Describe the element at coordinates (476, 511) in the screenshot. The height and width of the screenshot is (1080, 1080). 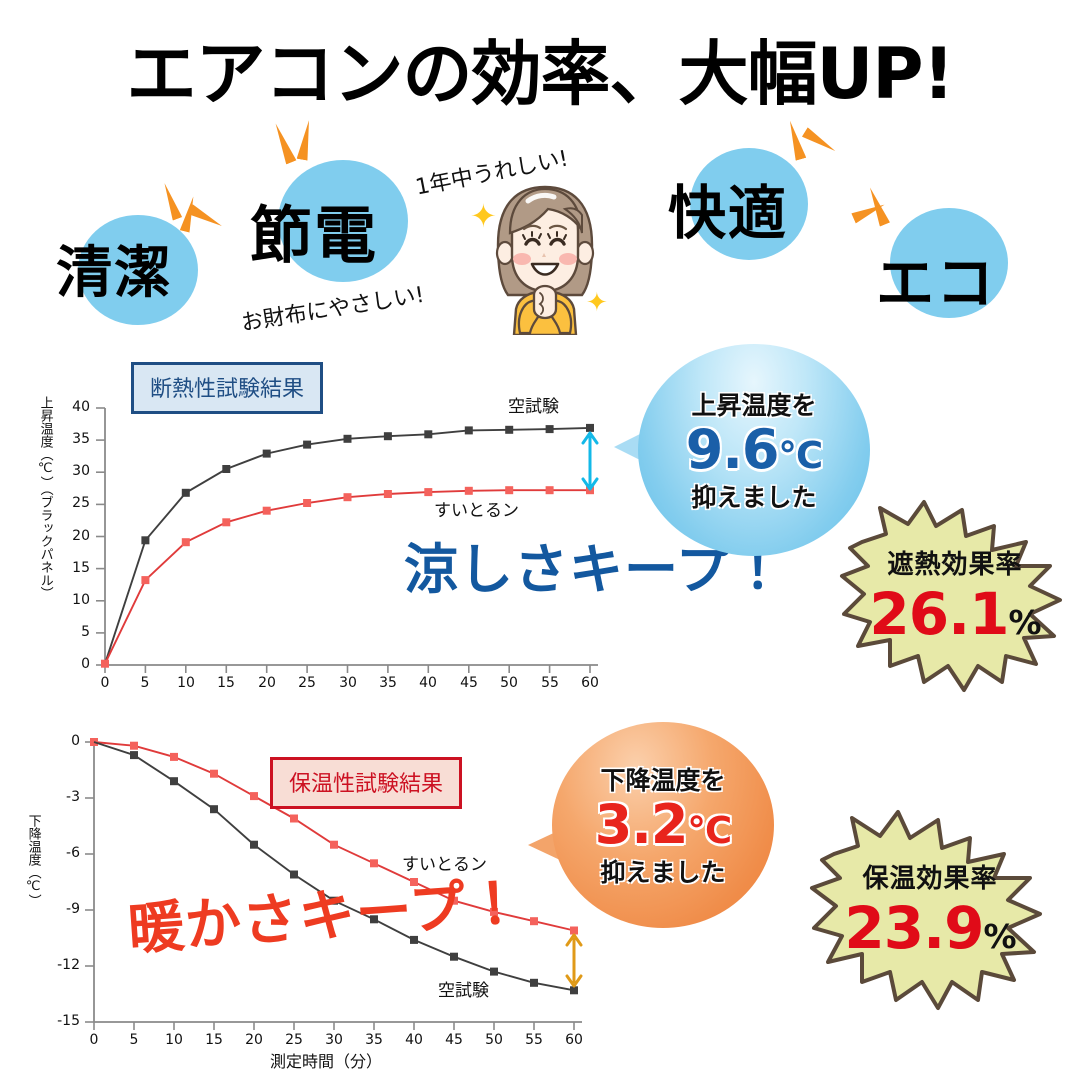
I see `chart1-series-label-red: すいとるン` at that location.